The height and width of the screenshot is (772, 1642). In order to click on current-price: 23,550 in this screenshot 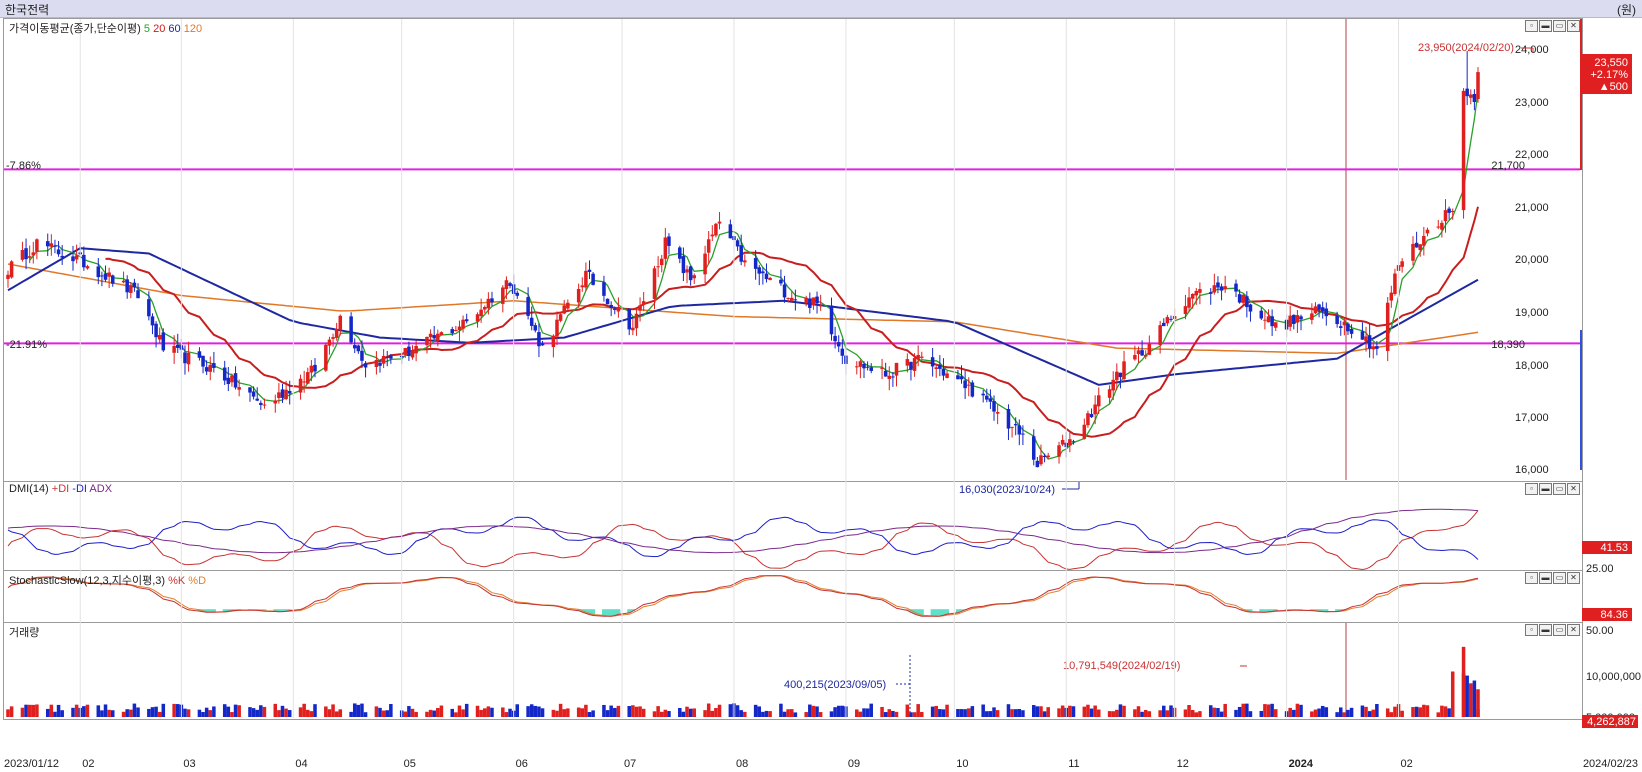, I will do `click(1611, 63)`.